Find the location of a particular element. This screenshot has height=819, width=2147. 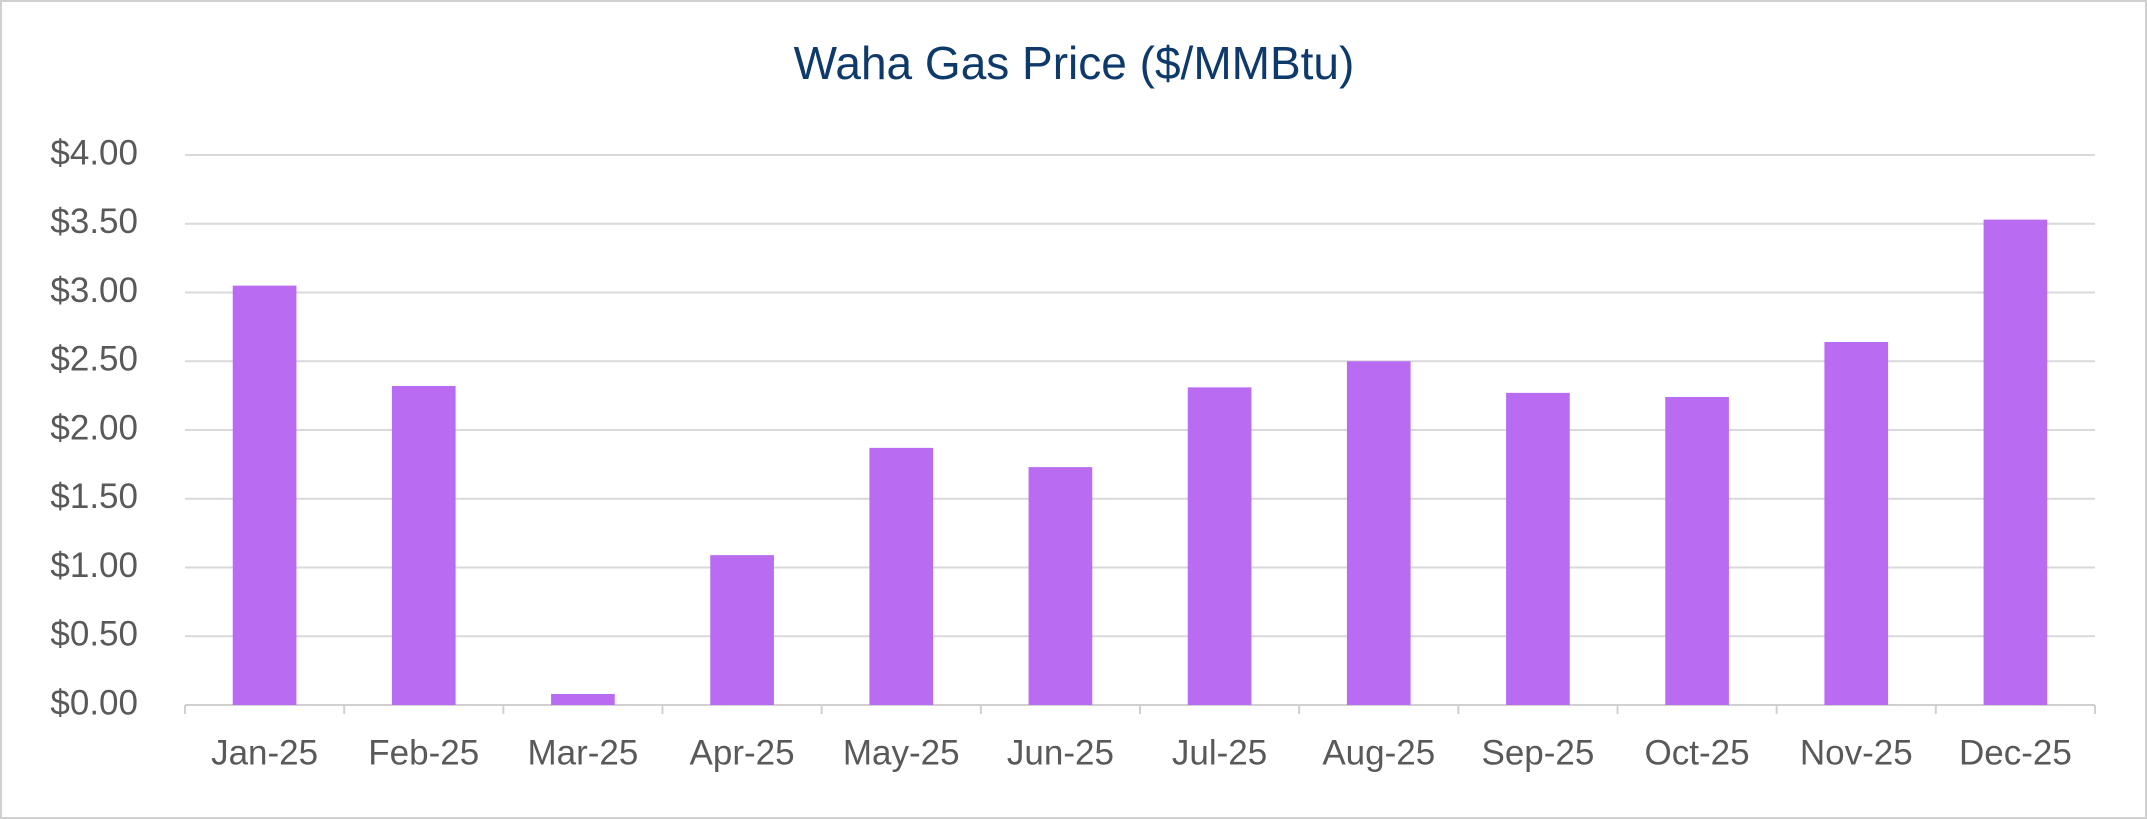

x-tick-label: May-25 is located at coordinates (901, 752).